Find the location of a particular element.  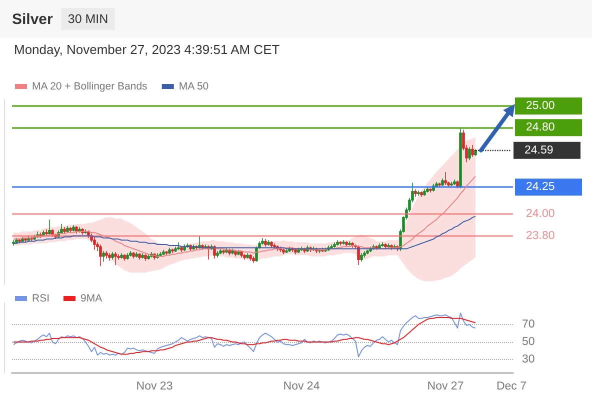

y-tick-label: 70 is located at coordinates (528, 324).